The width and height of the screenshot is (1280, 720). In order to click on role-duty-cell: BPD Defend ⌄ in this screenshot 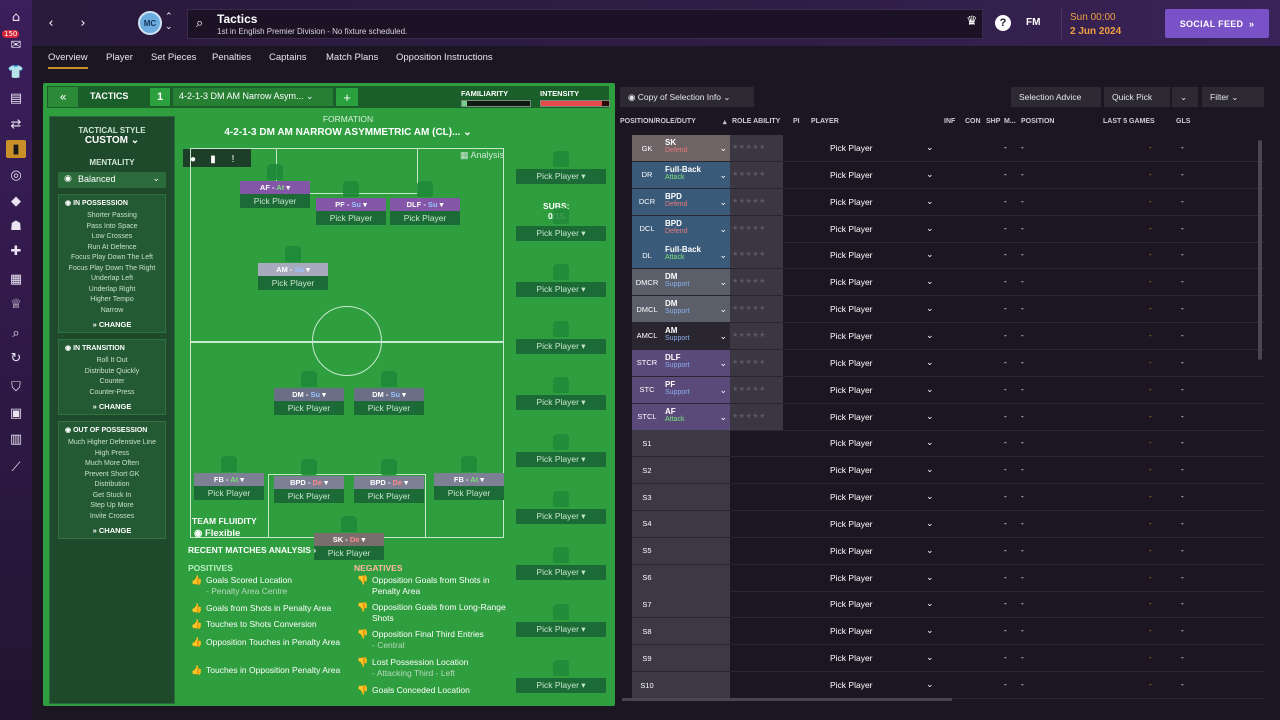, I will do `click(696, 201)`.